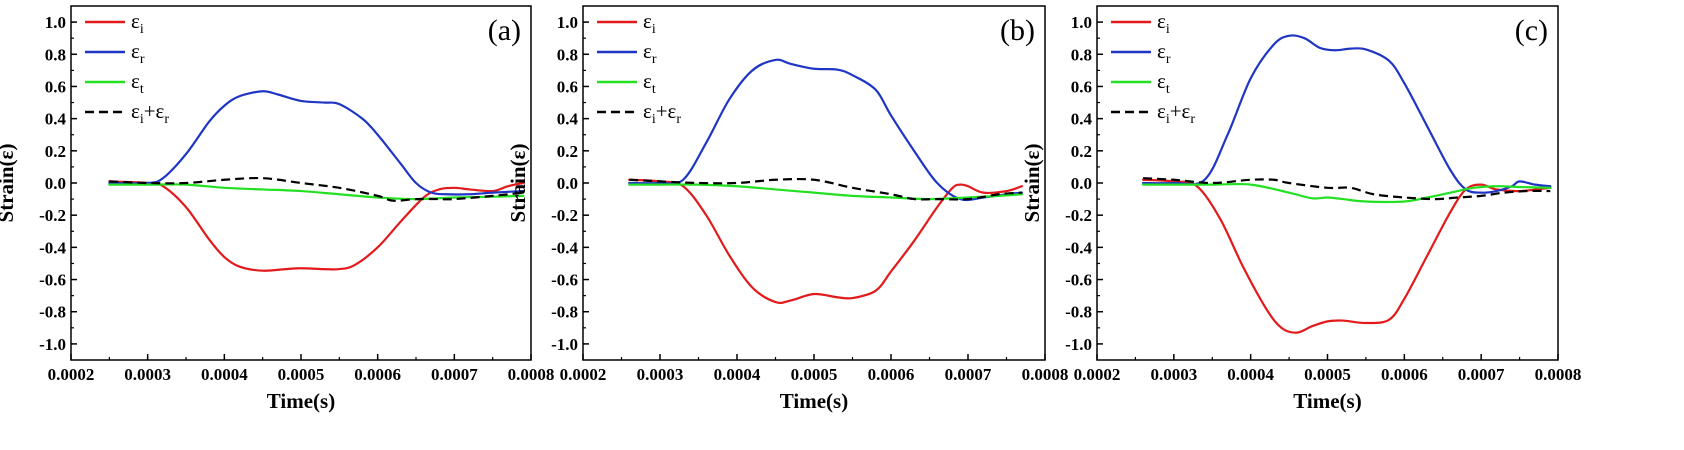  I want to click on panel-label: (a), so click(504, 30).